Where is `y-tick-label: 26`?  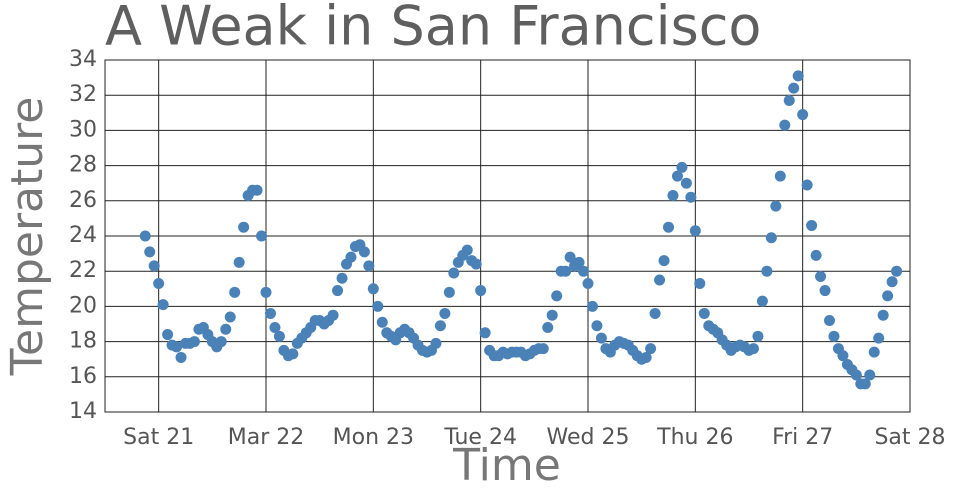
y-tick-label: 26 is located at coordinates (83, 200).